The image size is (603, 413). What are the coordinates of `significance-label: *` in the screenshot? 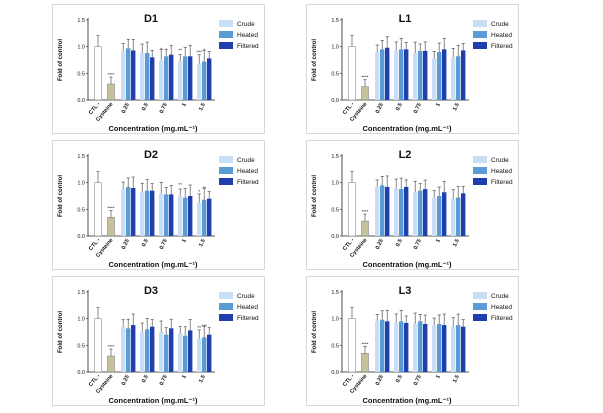 It's located at (199, 191).